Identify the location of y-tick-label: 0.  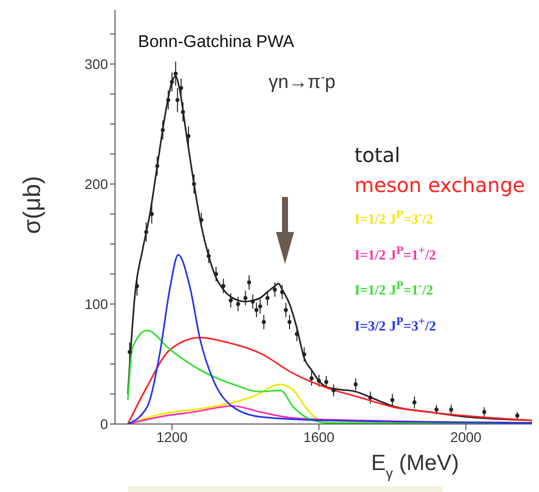
(104, 424).